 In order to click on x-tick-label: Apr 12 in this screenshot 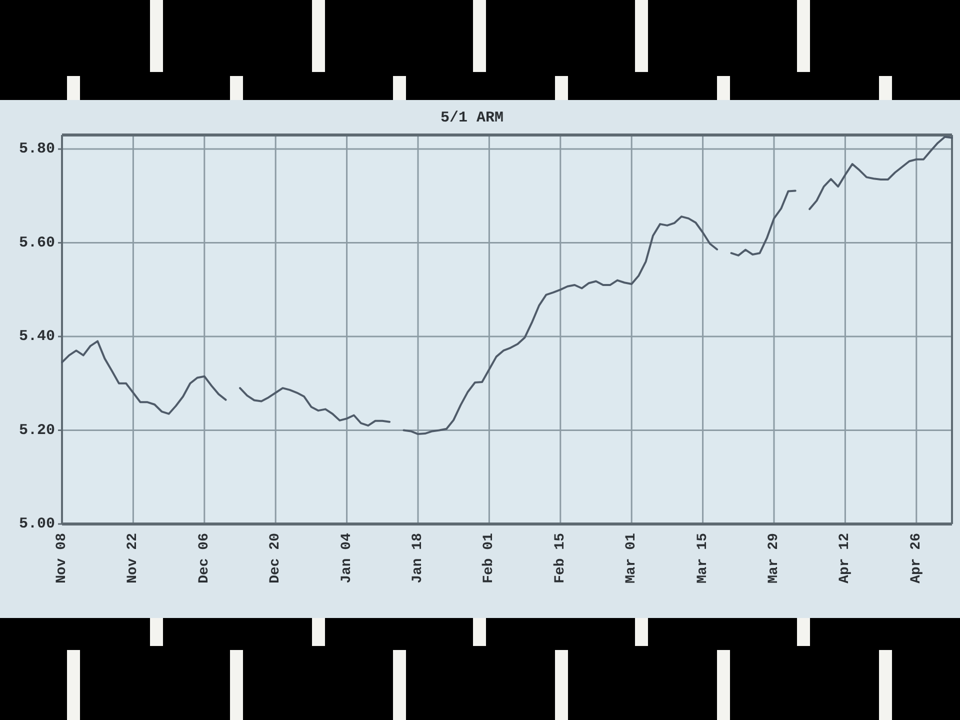, I will do `click(845, 558)`.